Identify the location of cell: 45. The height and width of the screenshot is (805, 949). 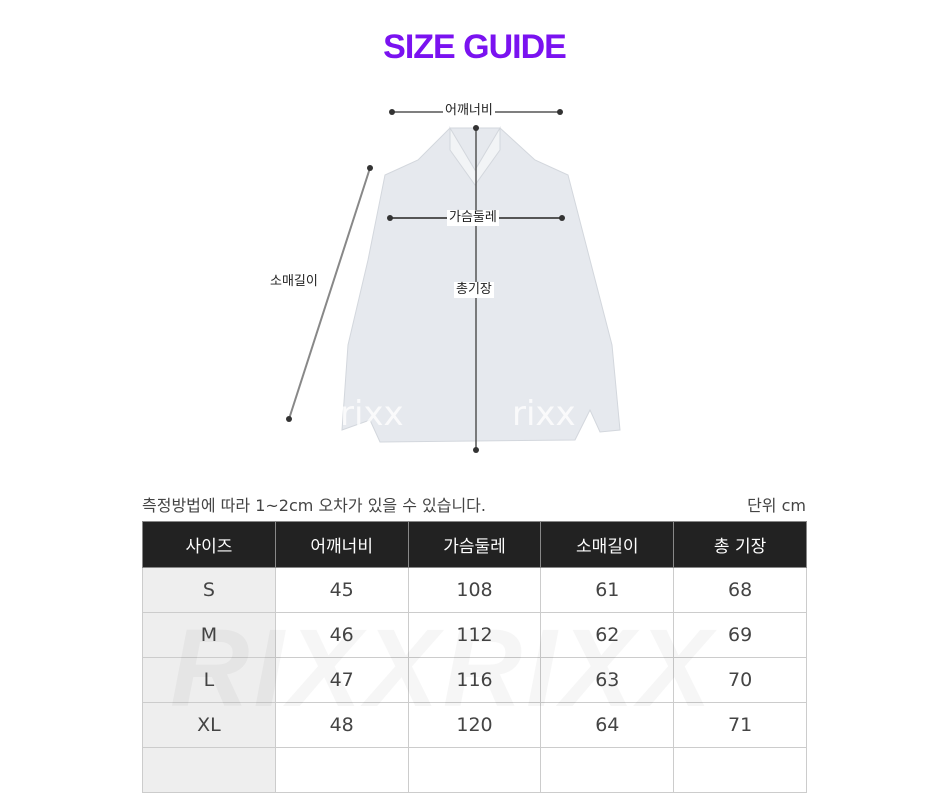
(341, 590).